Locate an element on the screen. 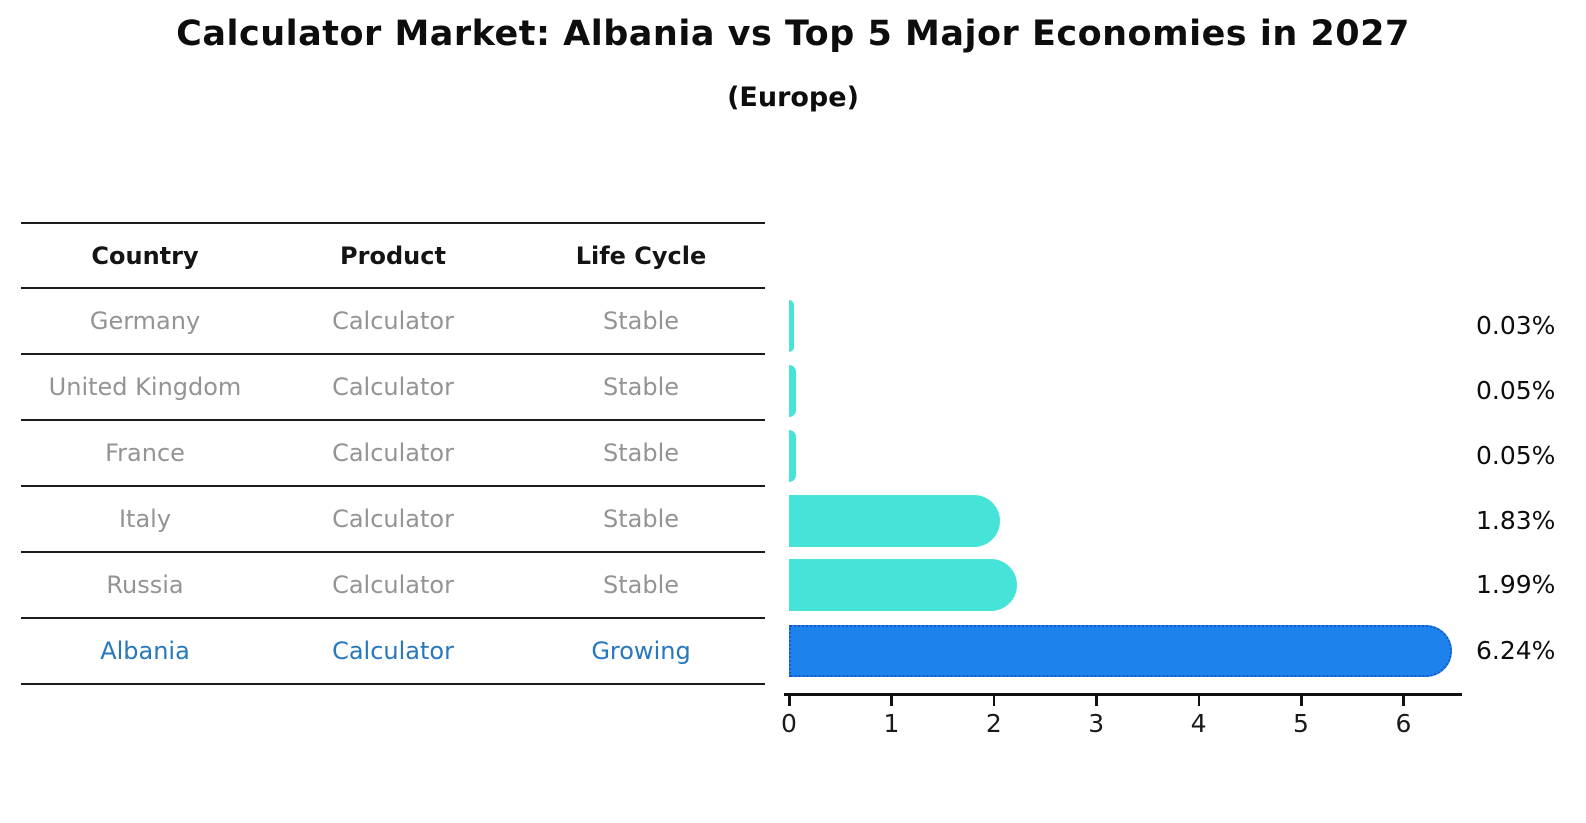  x-tick-label: 2 is located at coordinates (993, 723).